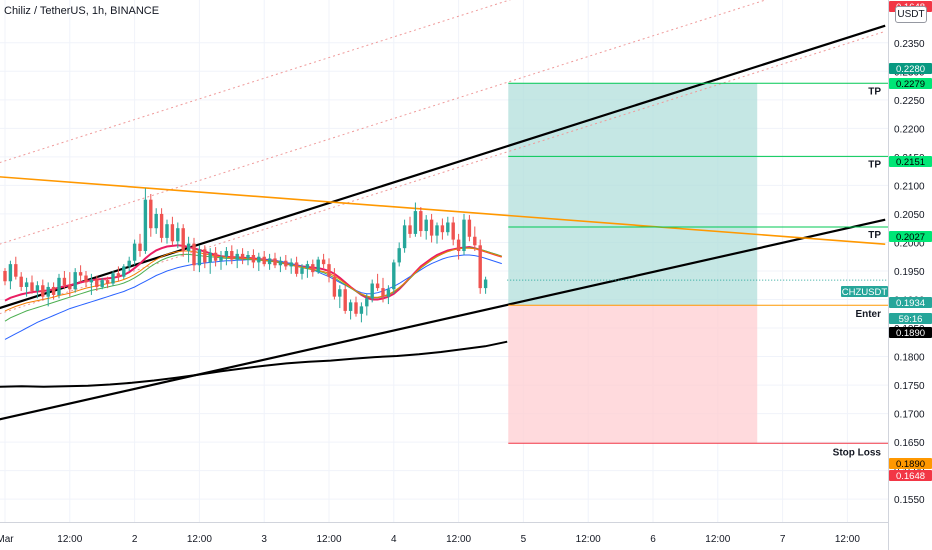 This screenshot has height=550, width=932. I want to click on currency-button: USDT, so click(911, 14).